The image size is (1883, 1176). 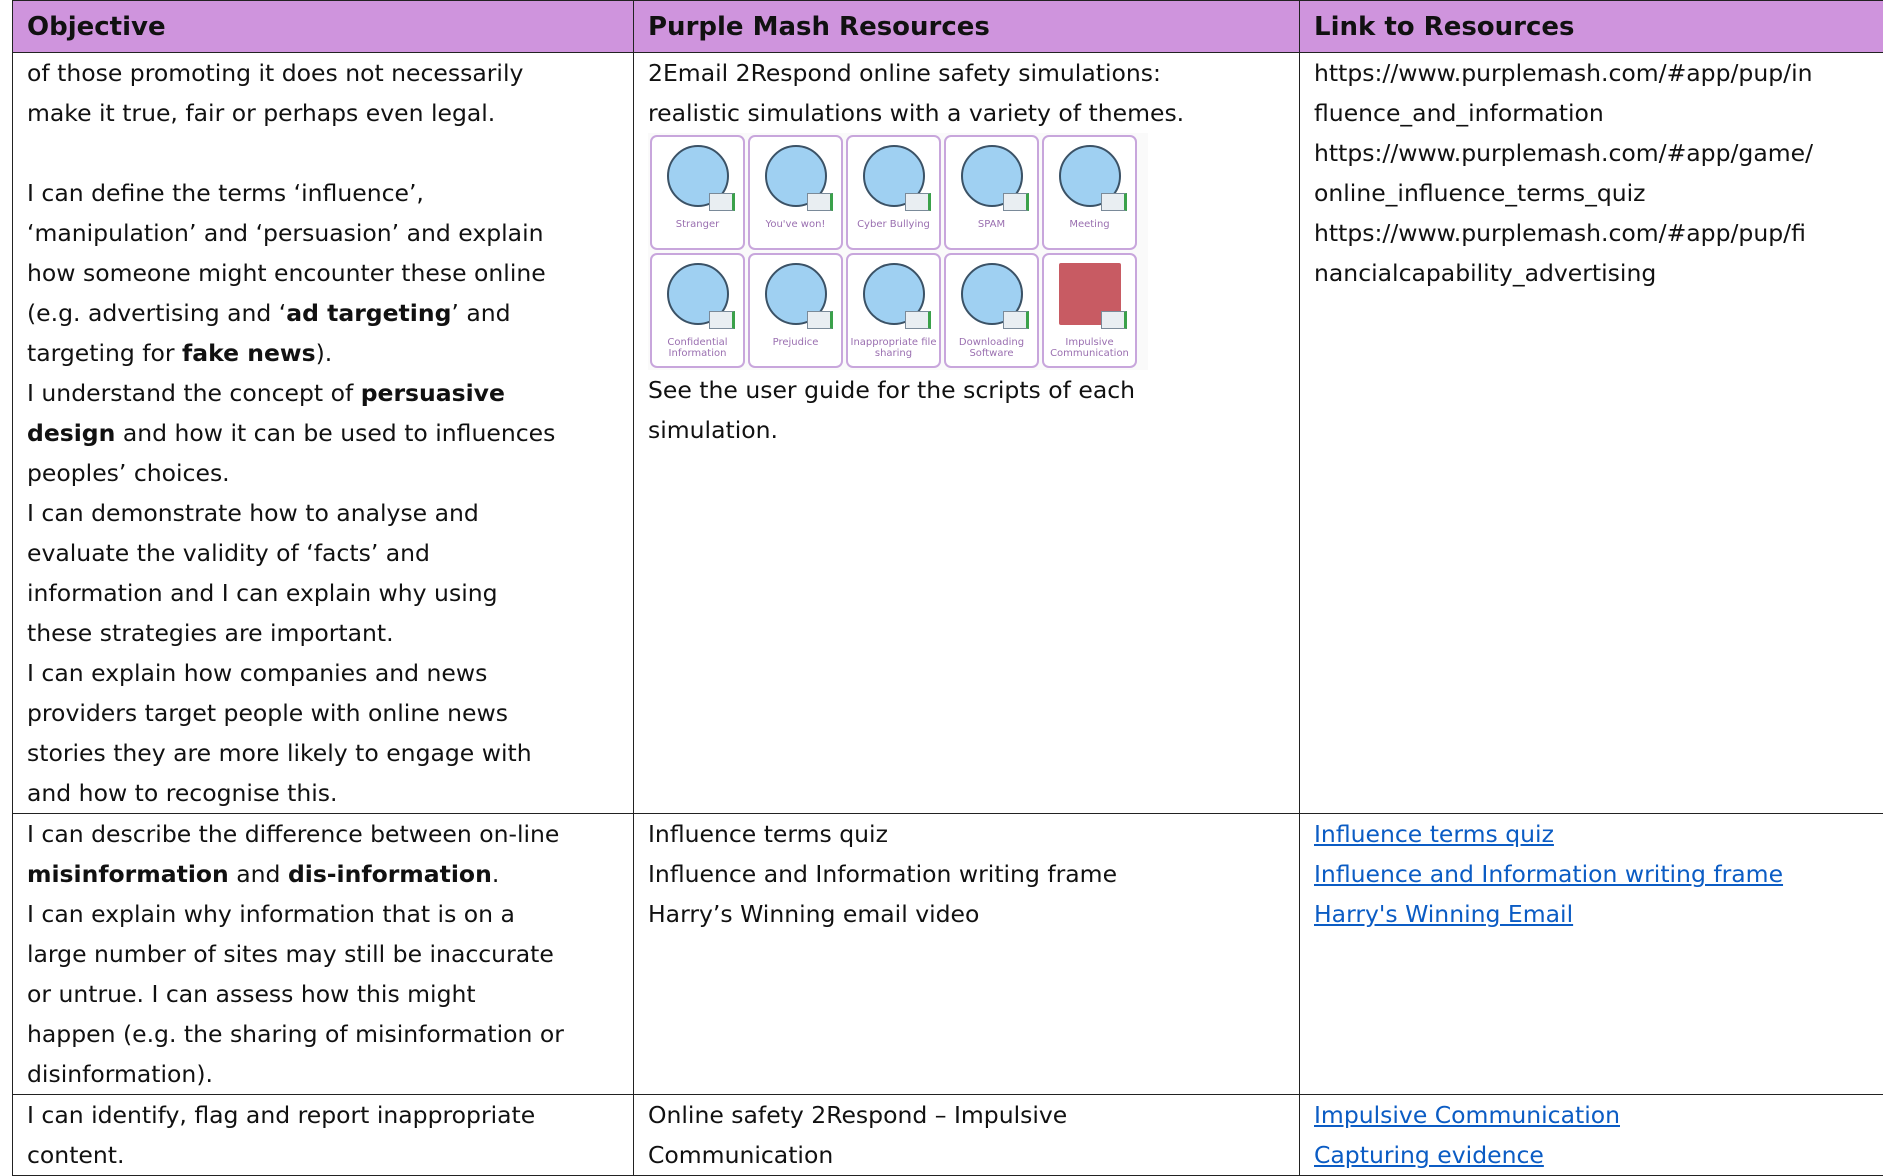 I want to click on text-run: evaluate the validity of ‘facts’ and, so click(x=228, y=553).